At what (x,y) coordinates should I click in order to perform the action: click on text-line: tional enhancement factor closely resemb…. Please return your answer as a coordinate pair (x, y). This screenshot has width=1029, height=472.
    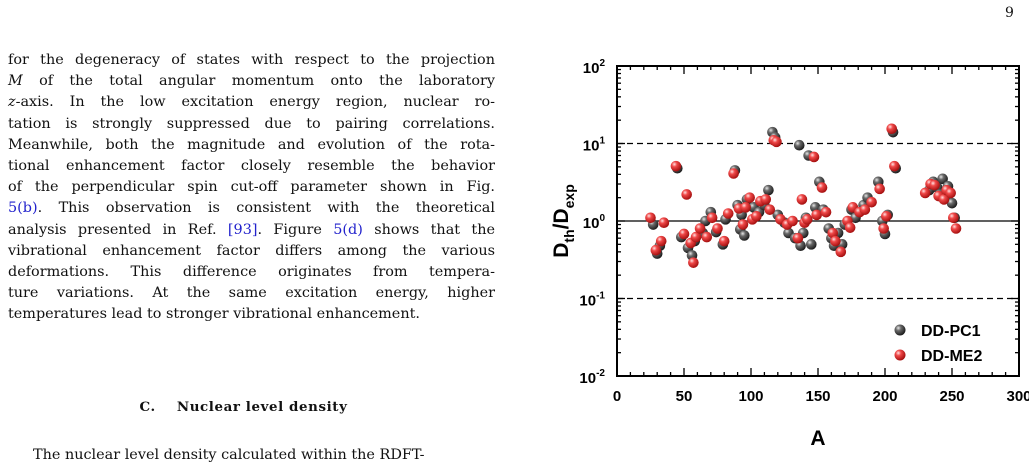
    Looking at the image, I should click on (251, 166).